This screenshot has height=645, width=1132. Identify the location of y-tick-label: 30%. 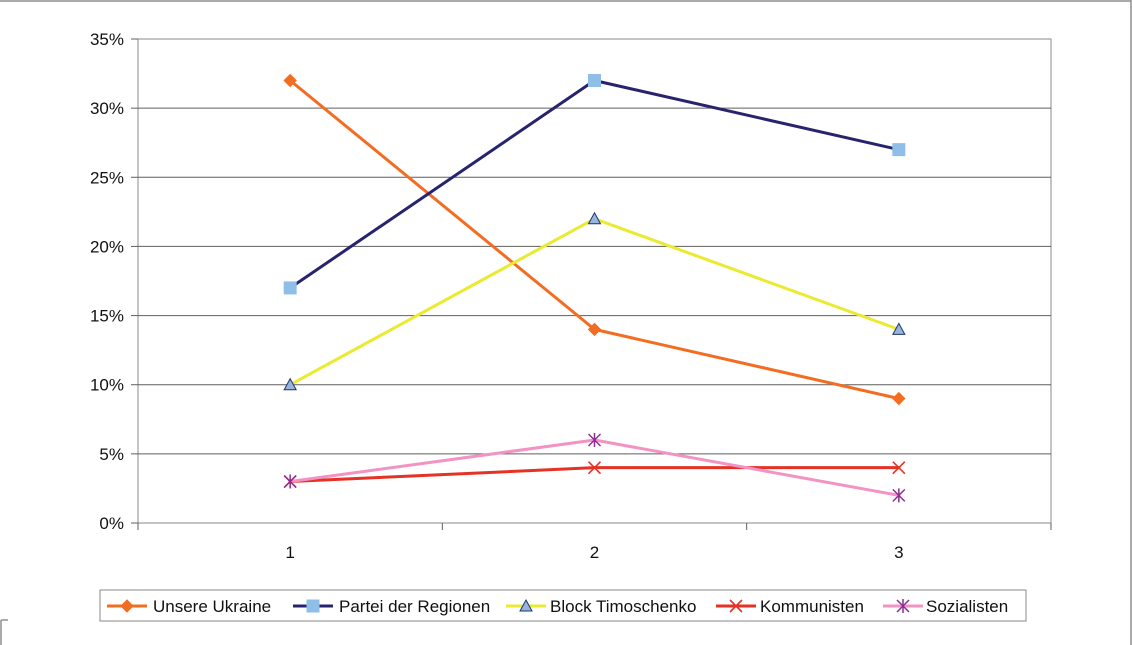
(107, 108).